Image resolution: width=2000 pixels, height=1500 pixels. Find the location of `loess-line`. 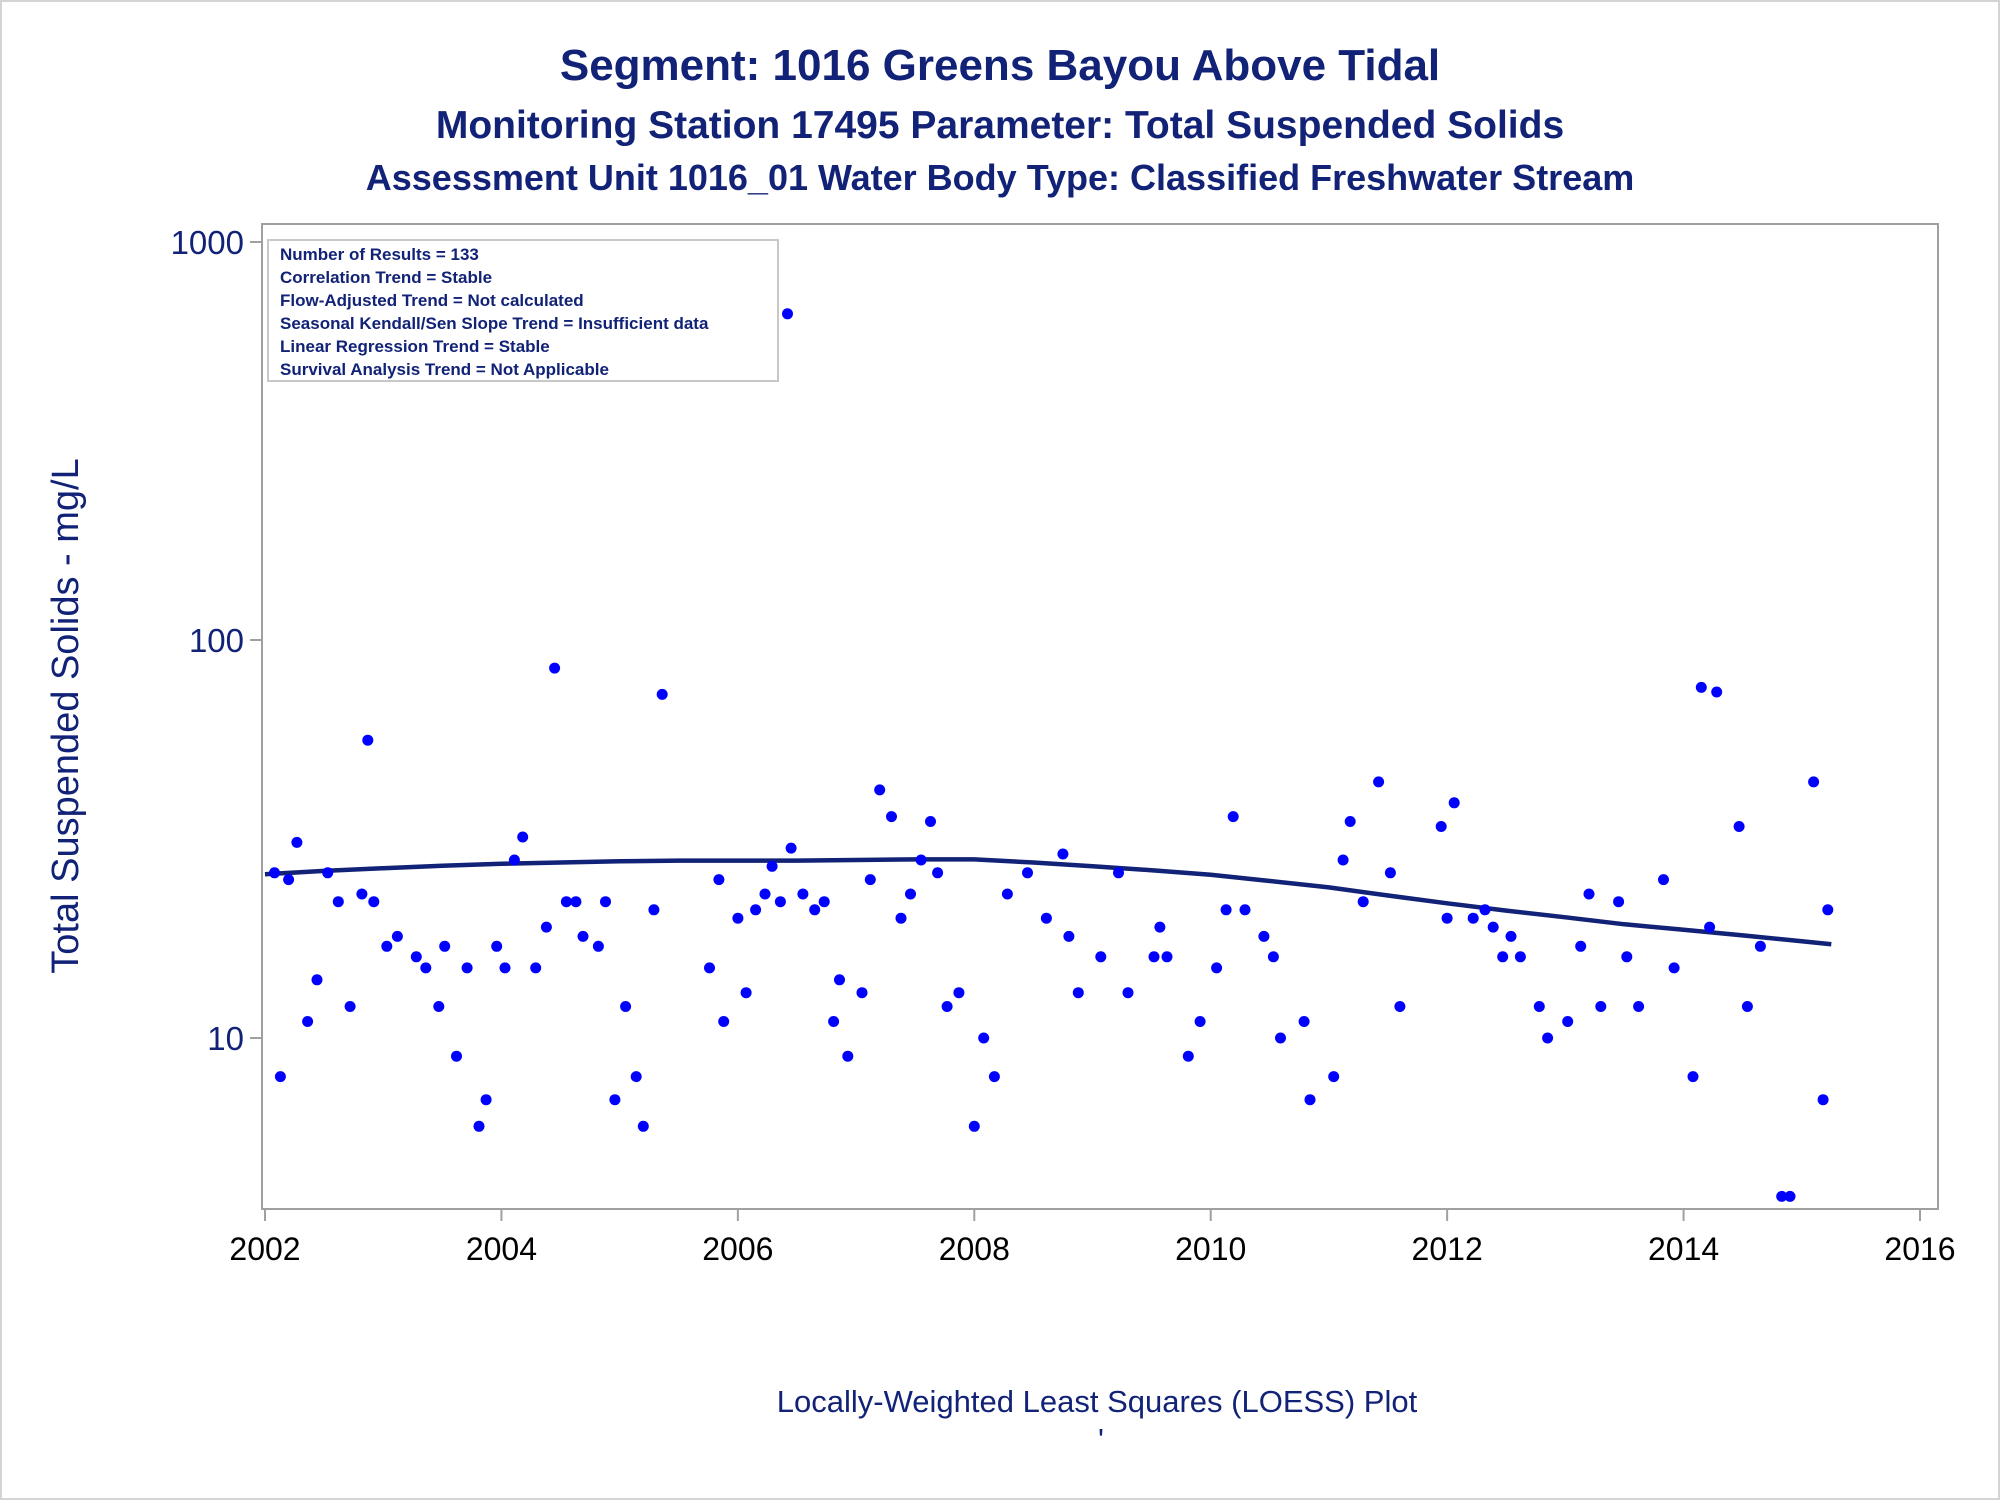

loess-line is located at coordinates (1048, 902).